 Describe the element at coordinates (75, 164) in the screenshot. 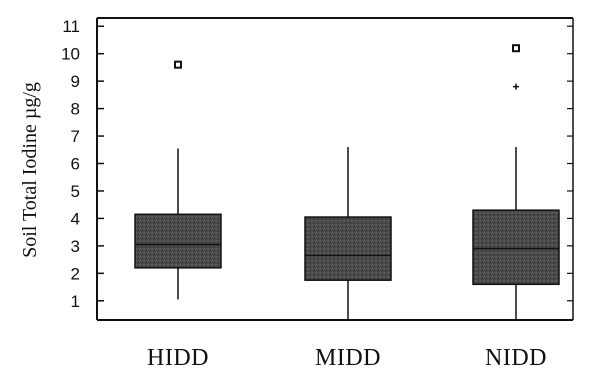

I see `y-tick-label: 6` at that location.